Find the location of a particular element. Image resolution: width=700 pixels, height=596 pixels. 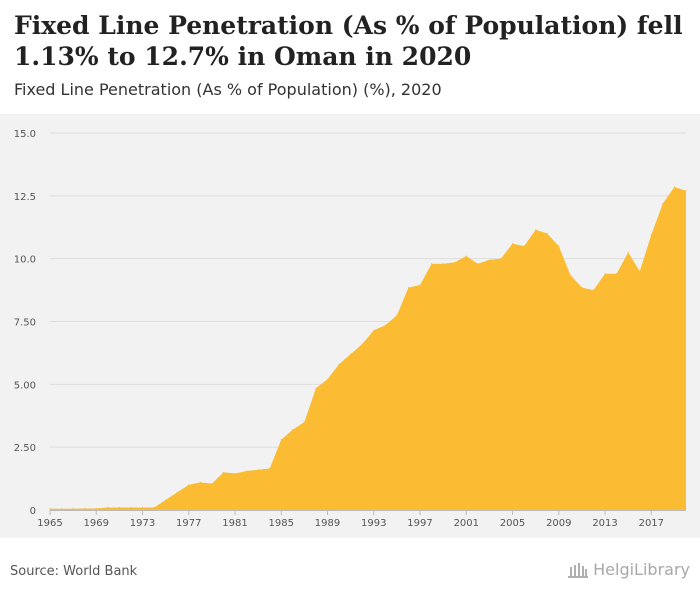

x-tick-label: 2017 is located at coordinates (651, 523).